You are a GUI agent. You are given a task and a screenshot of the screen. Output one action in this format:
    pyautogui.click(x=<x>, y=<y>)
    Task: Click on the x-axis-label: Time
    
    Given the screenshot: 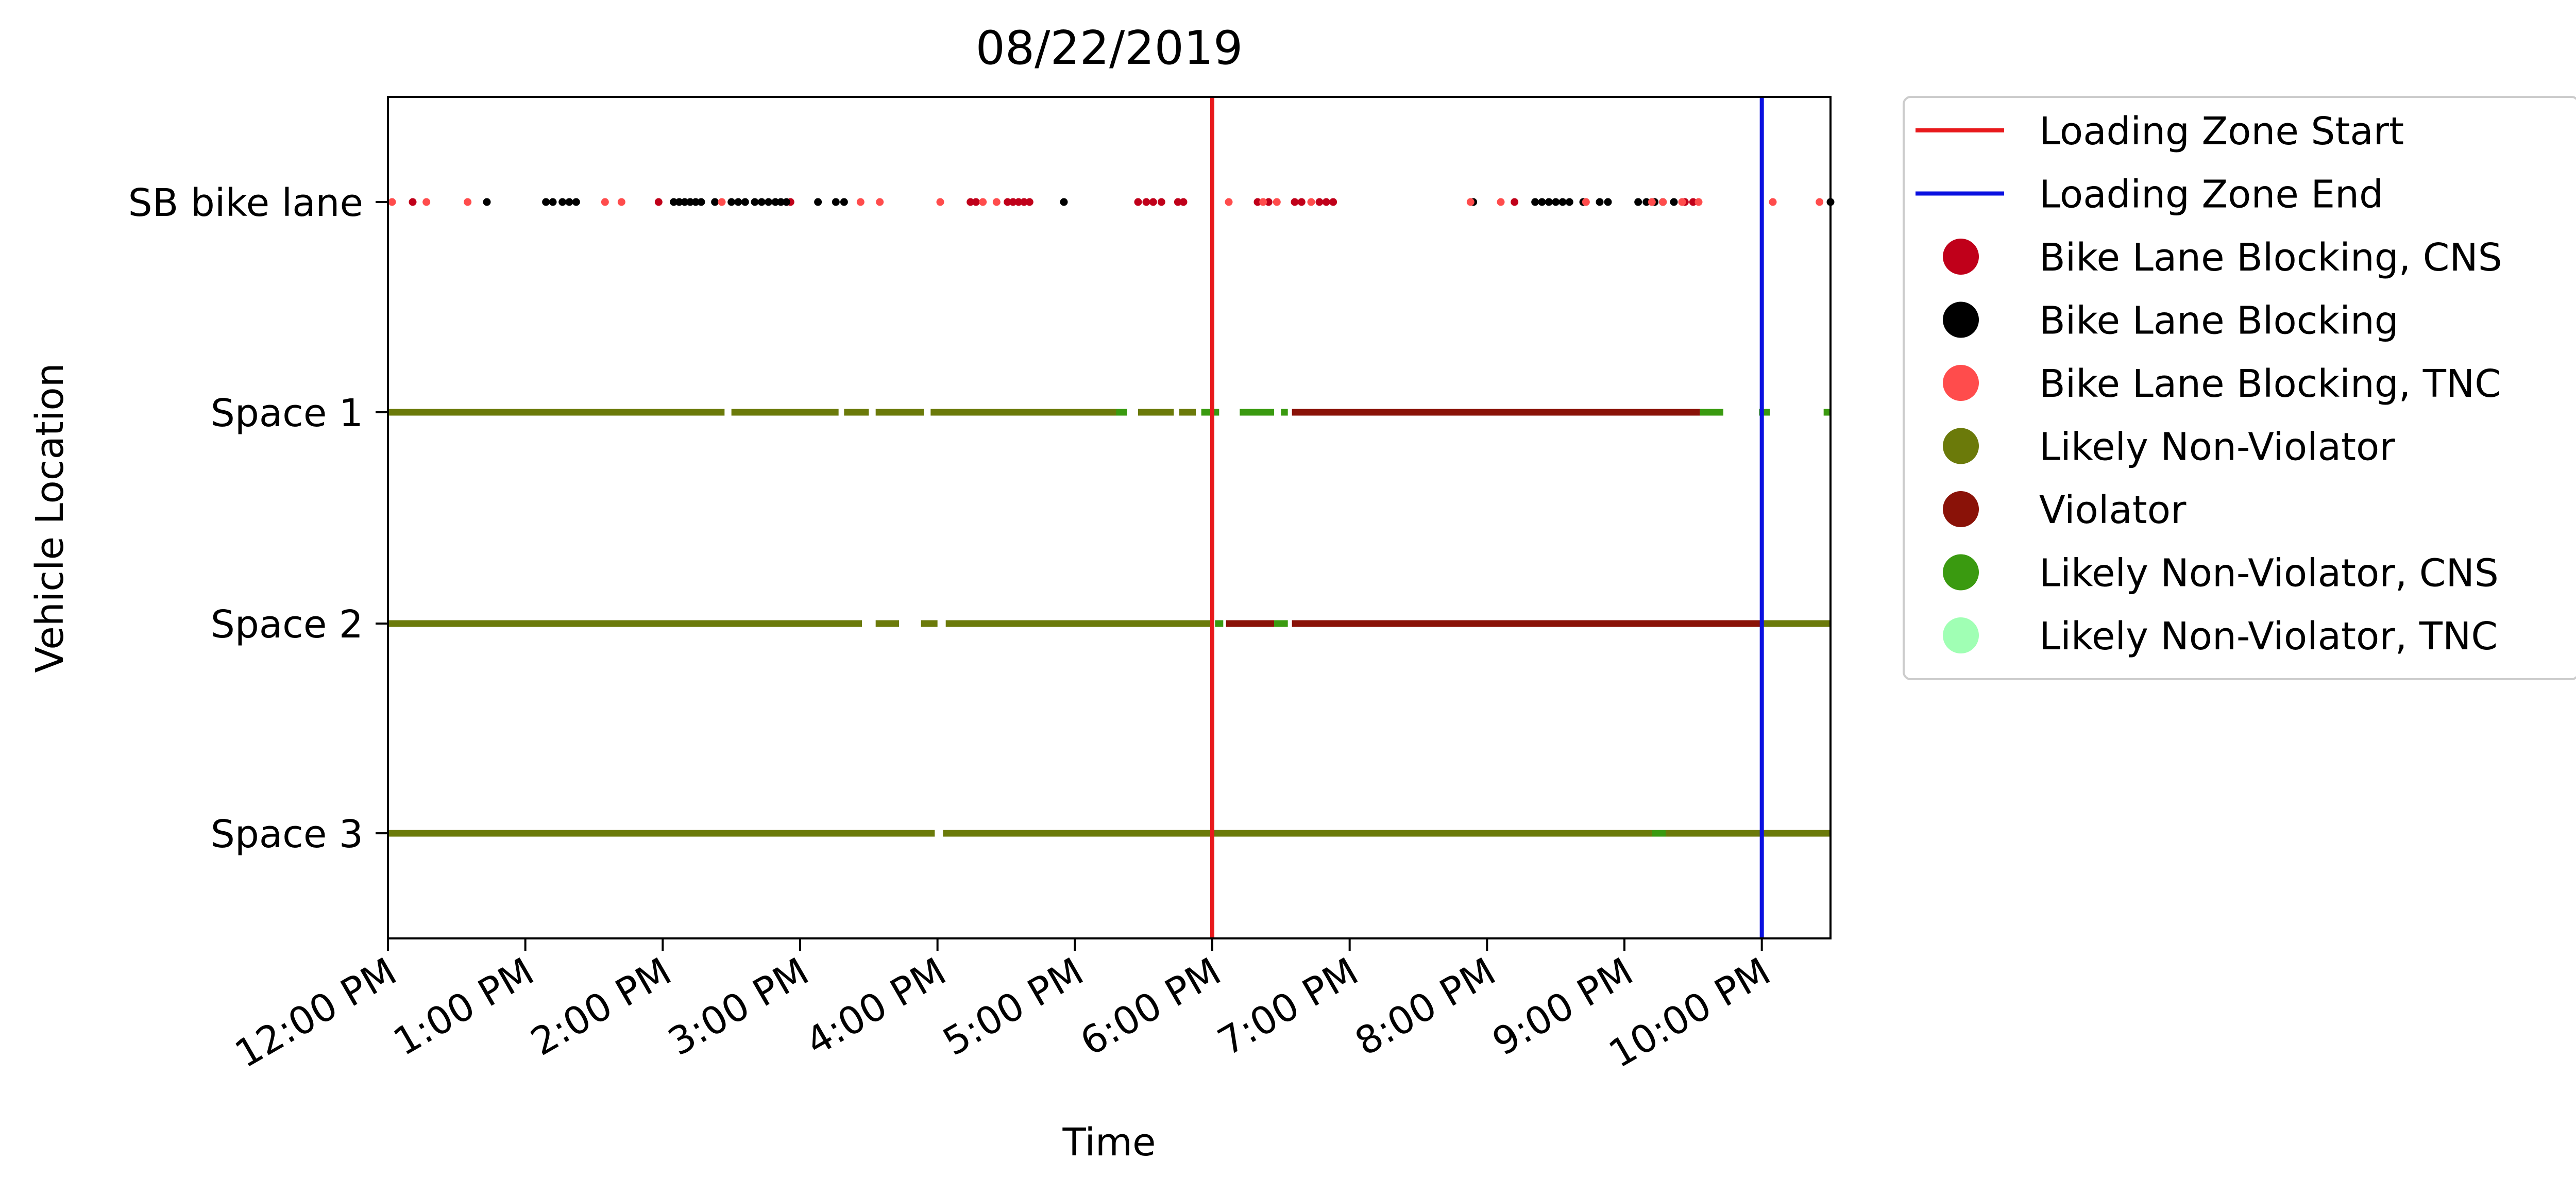 What is the action you would take?
    pyautogui.click(x=1109, y=1142)
    